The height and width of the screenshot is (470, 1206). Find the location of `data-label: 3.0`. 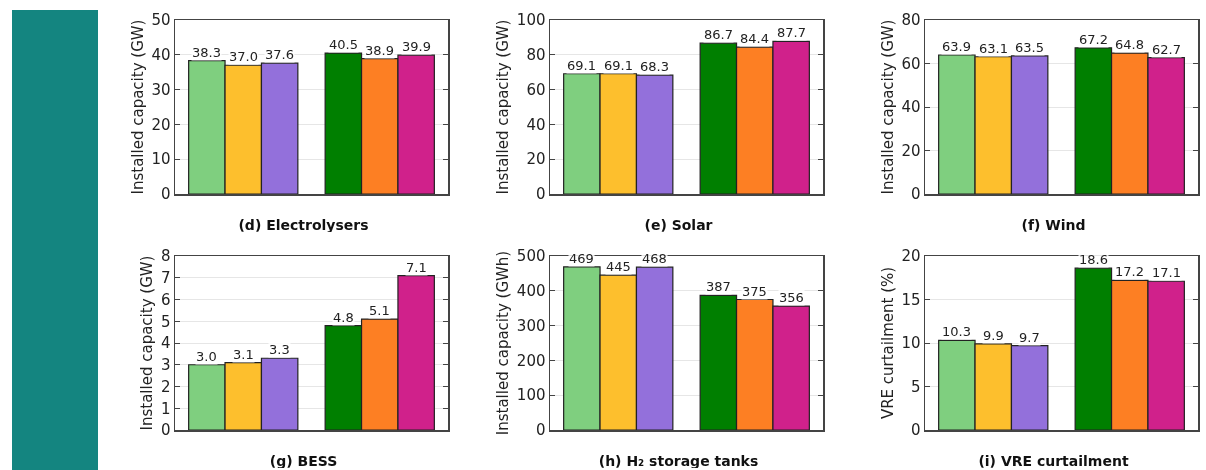

data-label: 3.0 is located at coordinates (206, 356).